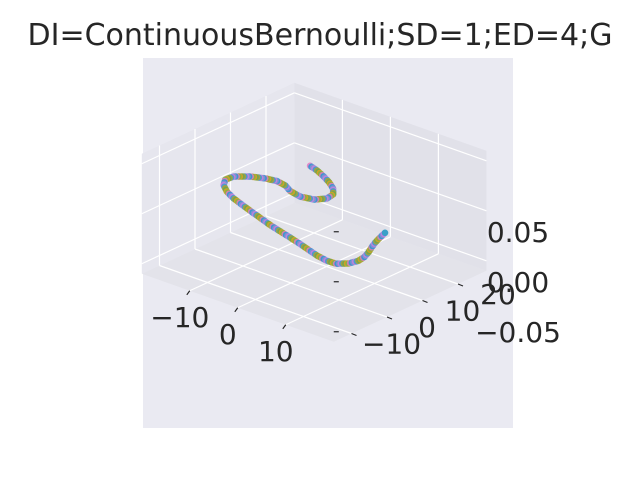 The image size is (640, 480). I want to click on data-point, so click(385, 233).